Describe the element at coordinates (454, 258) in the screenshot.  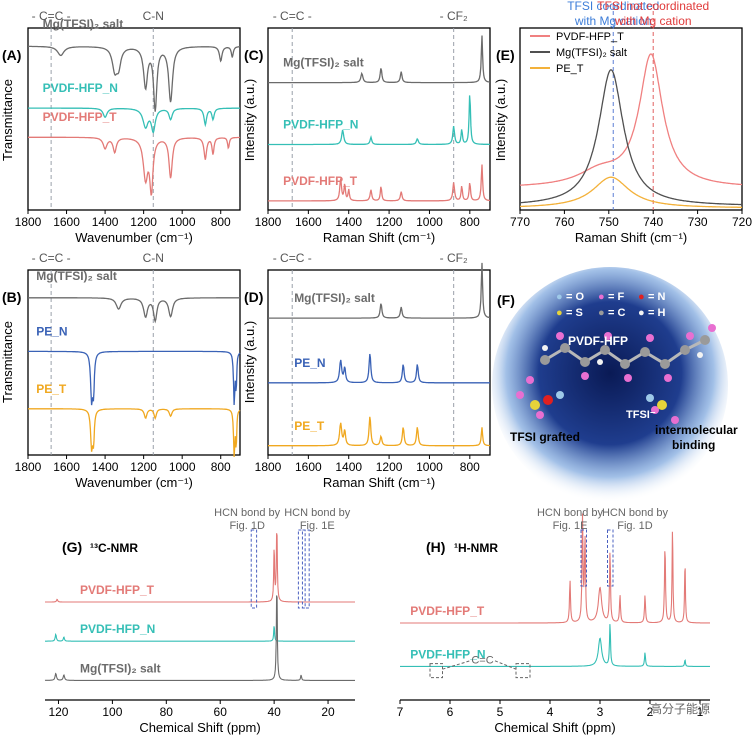
I see `top-annotation: - CF₂` at that location.